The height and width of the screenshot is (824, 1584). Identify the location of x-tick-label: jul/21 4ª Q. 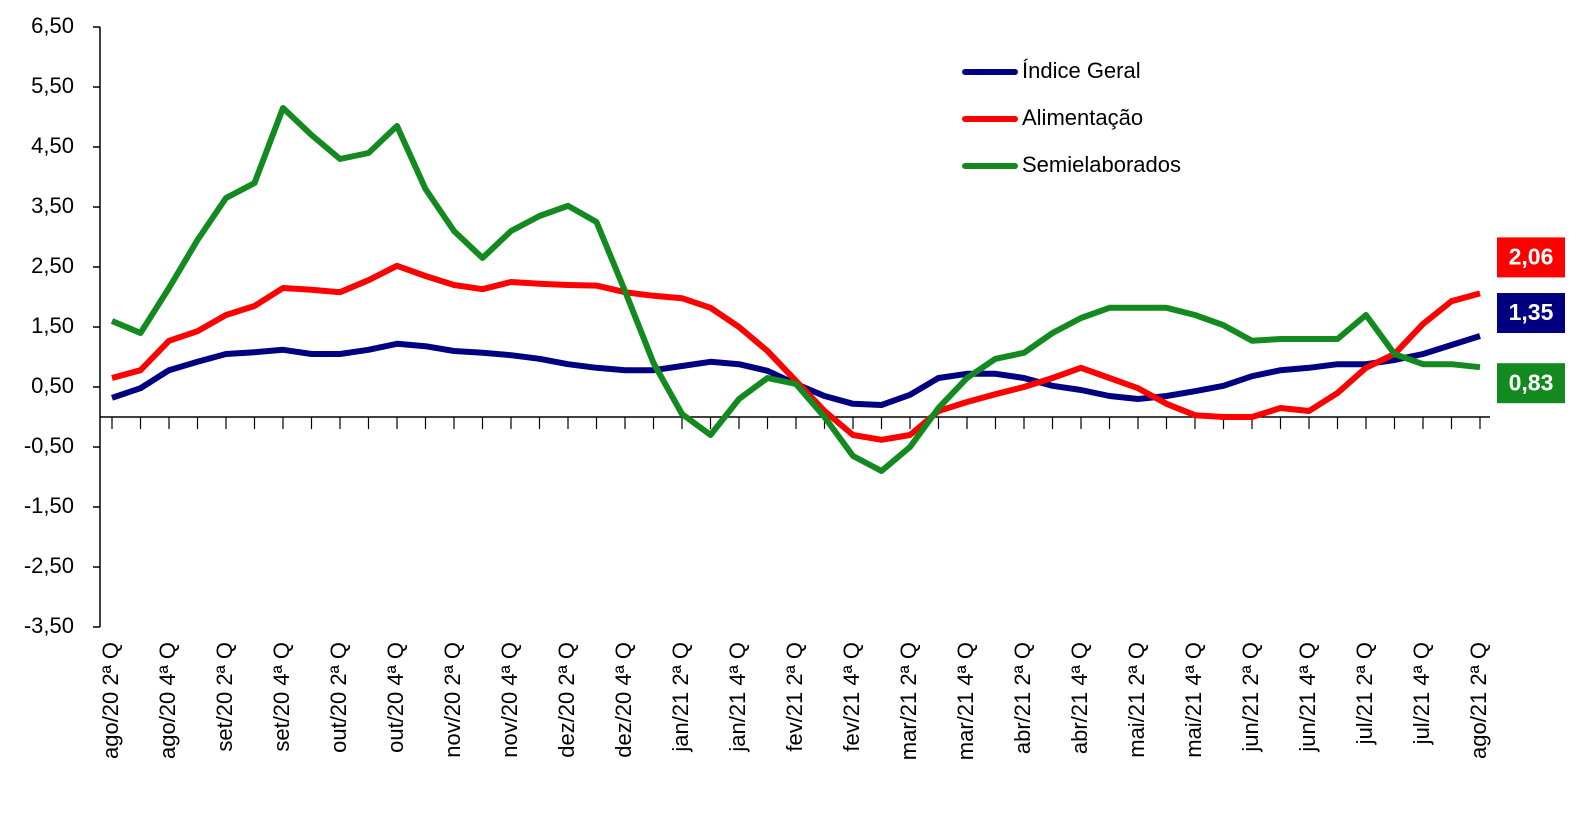
(1421, 693).